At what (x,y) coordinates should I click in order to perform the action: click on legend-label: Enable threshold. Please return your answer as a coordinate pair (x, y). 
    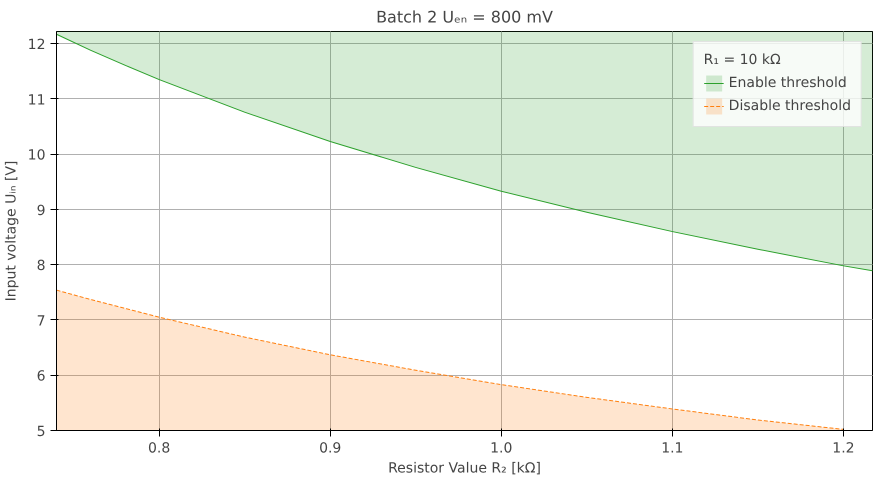
    Looking at the image, I should click on (787, 83).